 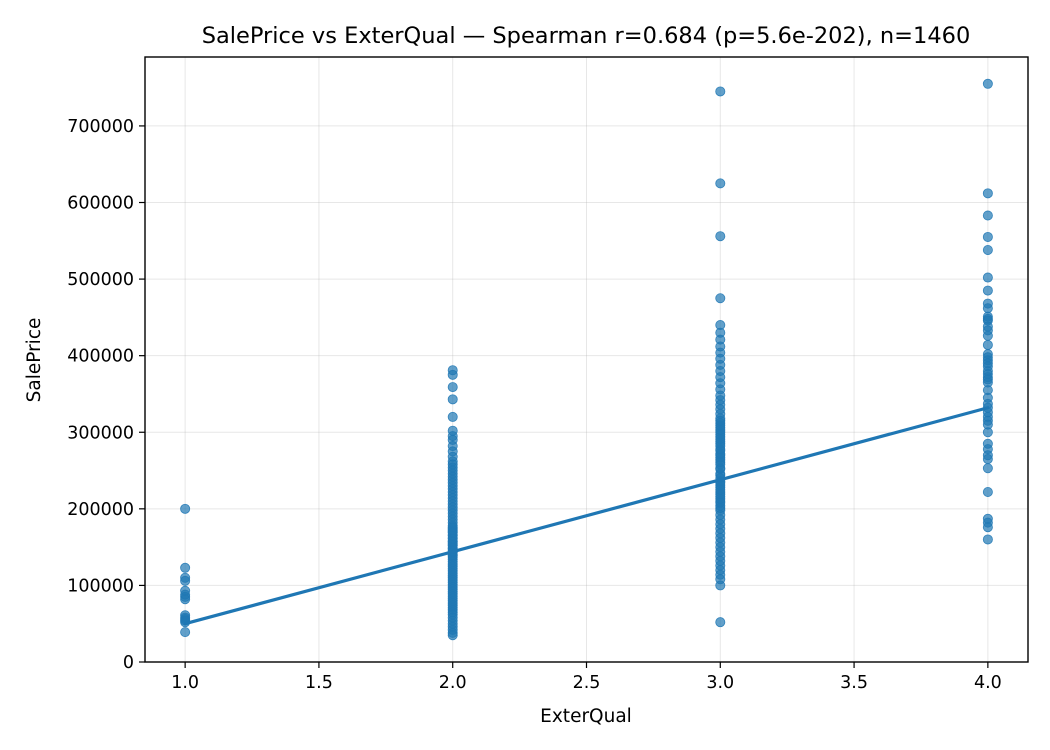 What do you see at coordinates (854, 683) in the screenshot?
I see `x-tick-label: 3.5` at bounding box center [854, 683].